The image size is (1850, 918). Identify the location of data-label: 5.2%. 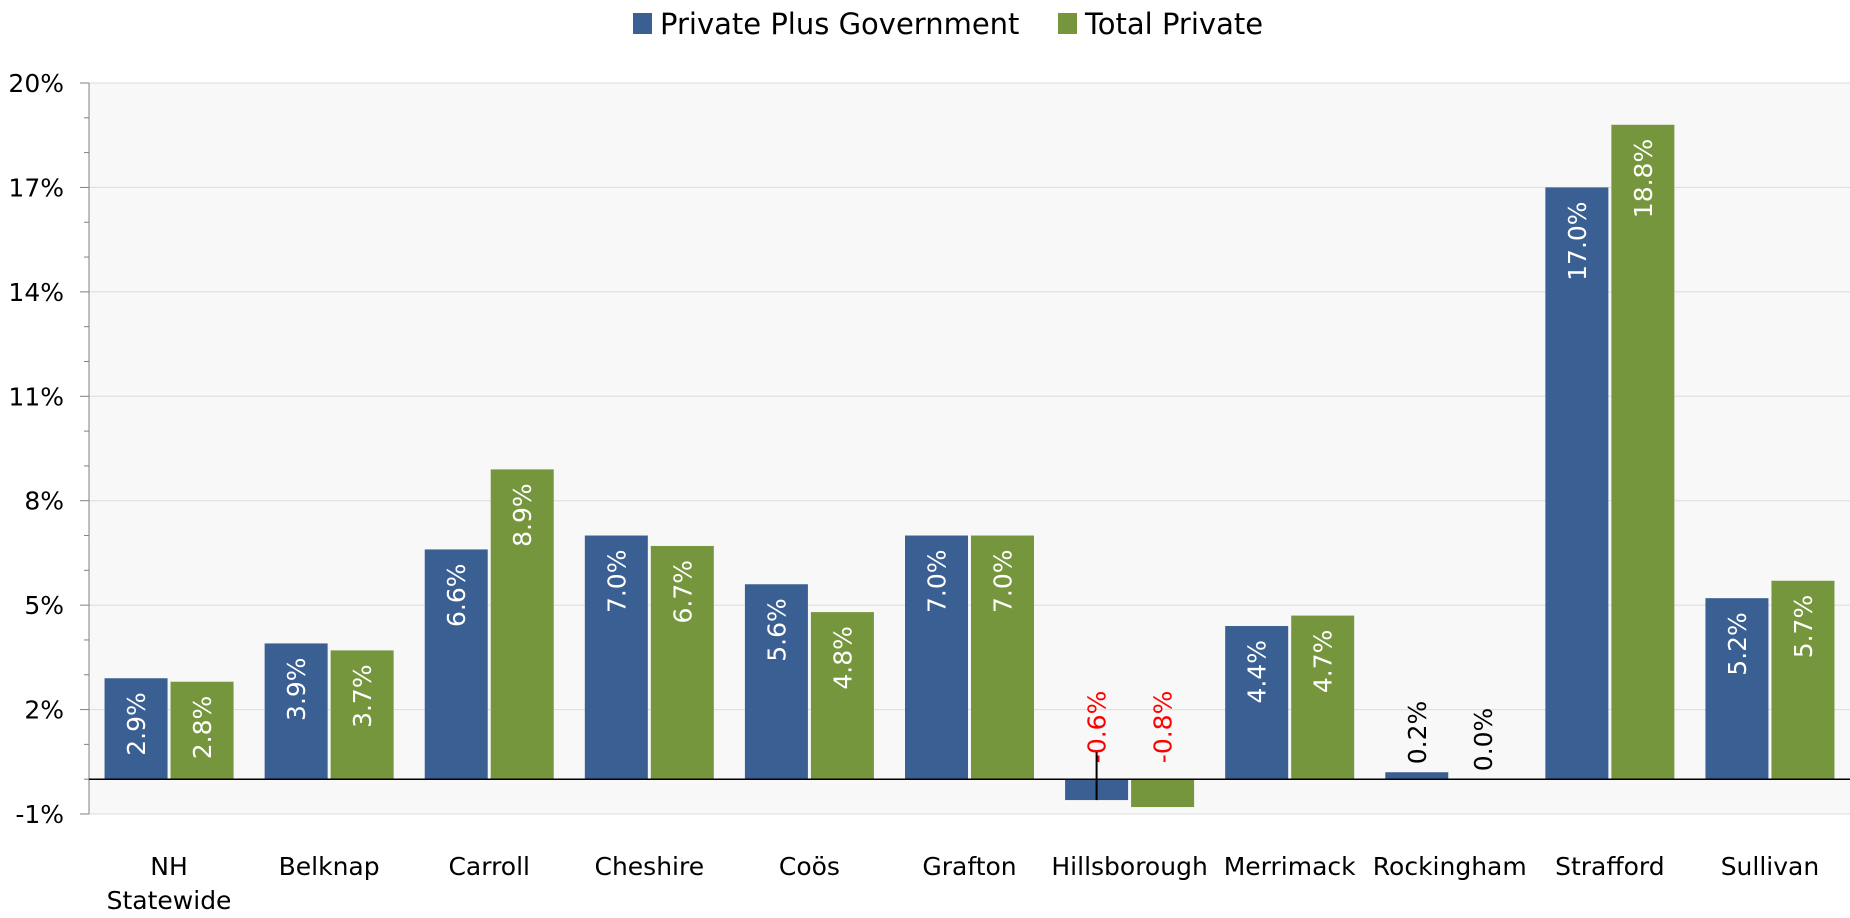
(1737, 644).